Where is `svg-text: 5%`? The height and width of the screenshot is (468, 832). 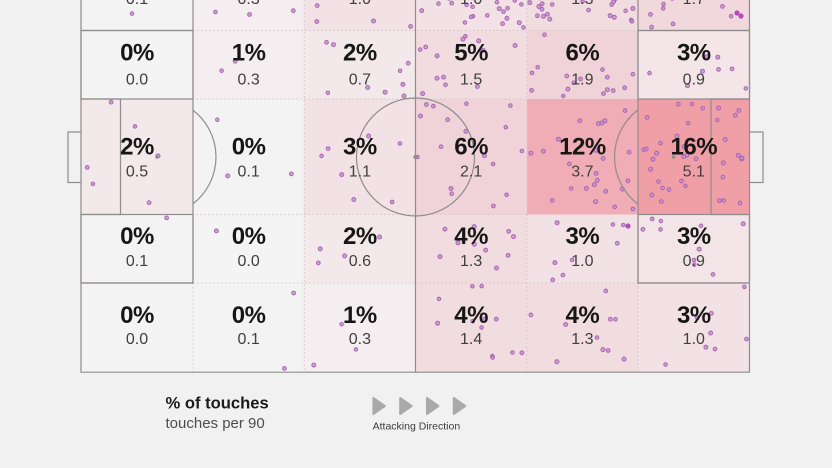 svg-text: 5% is located at coordinates (471, 52).